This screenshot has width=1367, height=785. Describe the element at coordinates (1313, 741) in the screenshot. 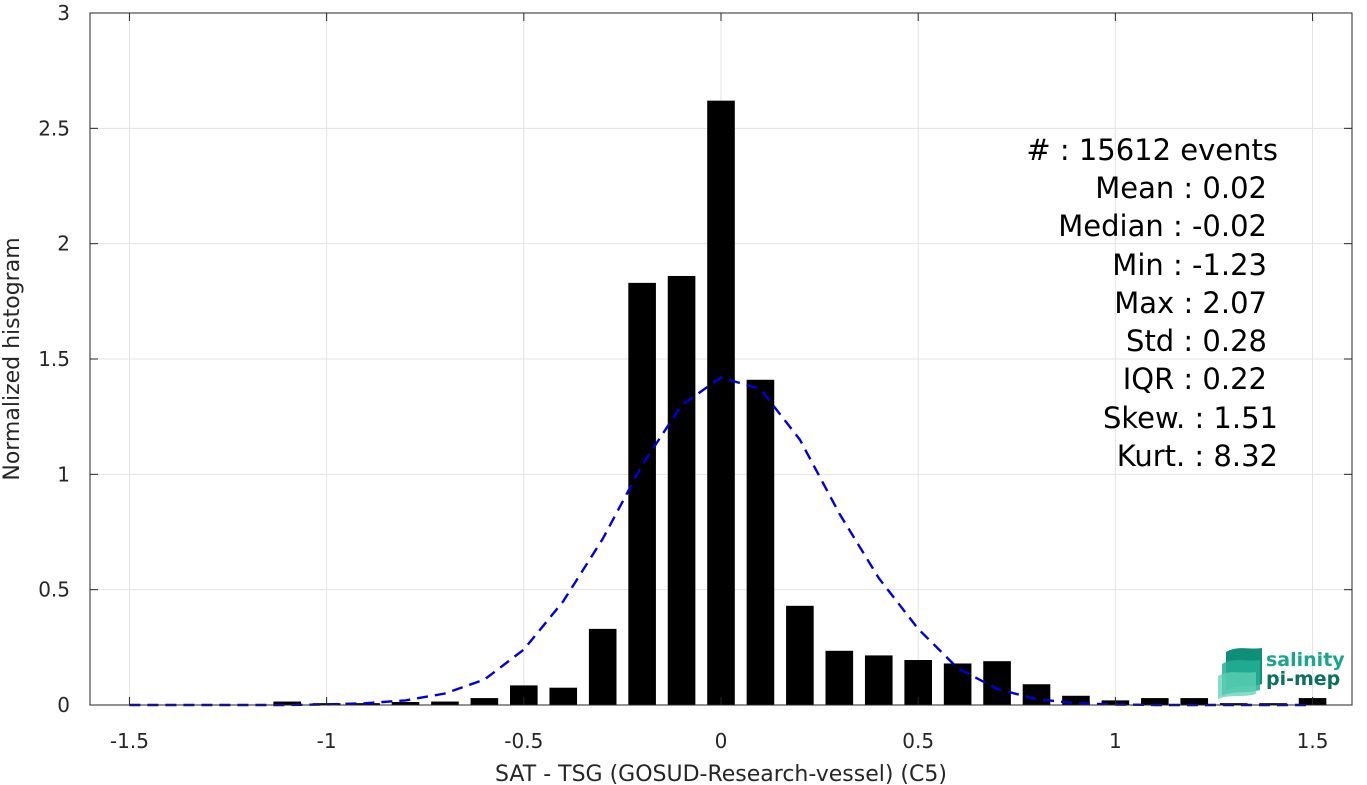

I see `x-tick-label: 1.5` at that location.